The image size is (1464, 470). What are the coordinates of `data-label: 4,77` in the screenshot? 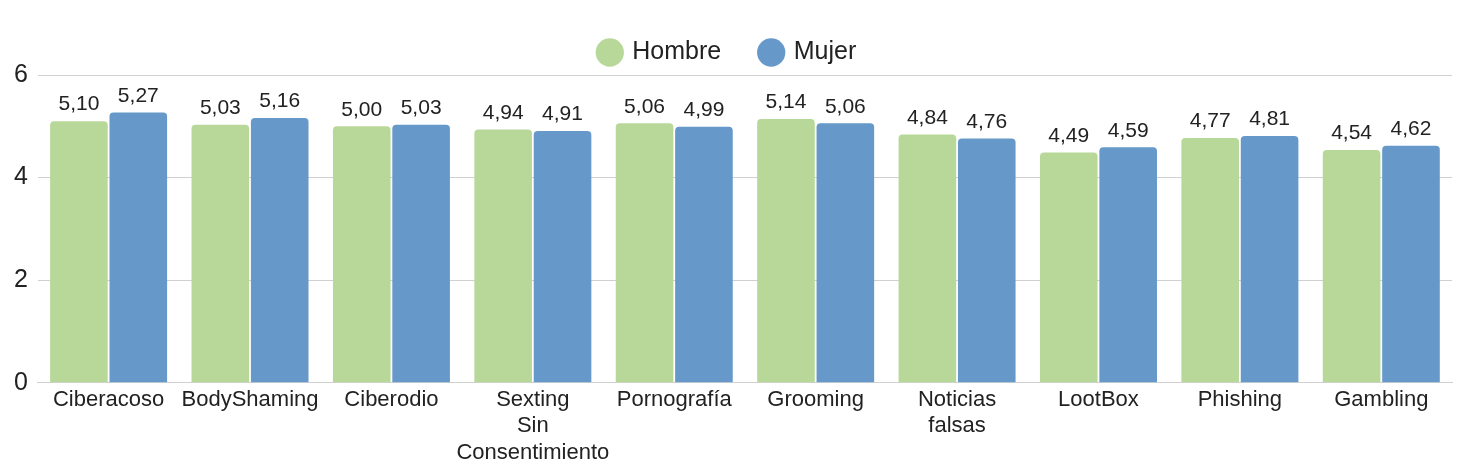 It's located at (1210, 120).